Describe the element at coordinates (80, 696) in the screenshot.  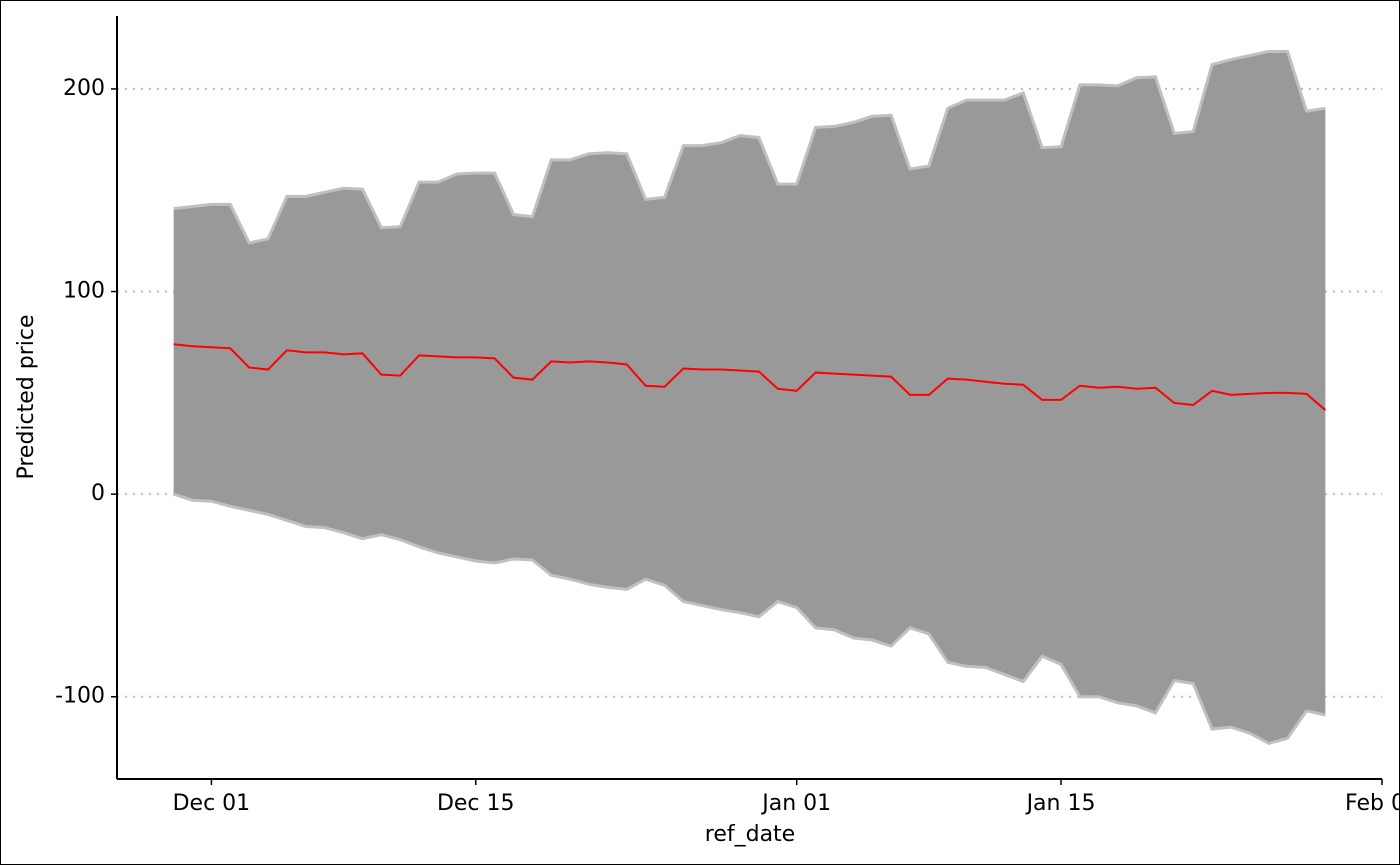
I see `y-tick-label: -100` at that location.